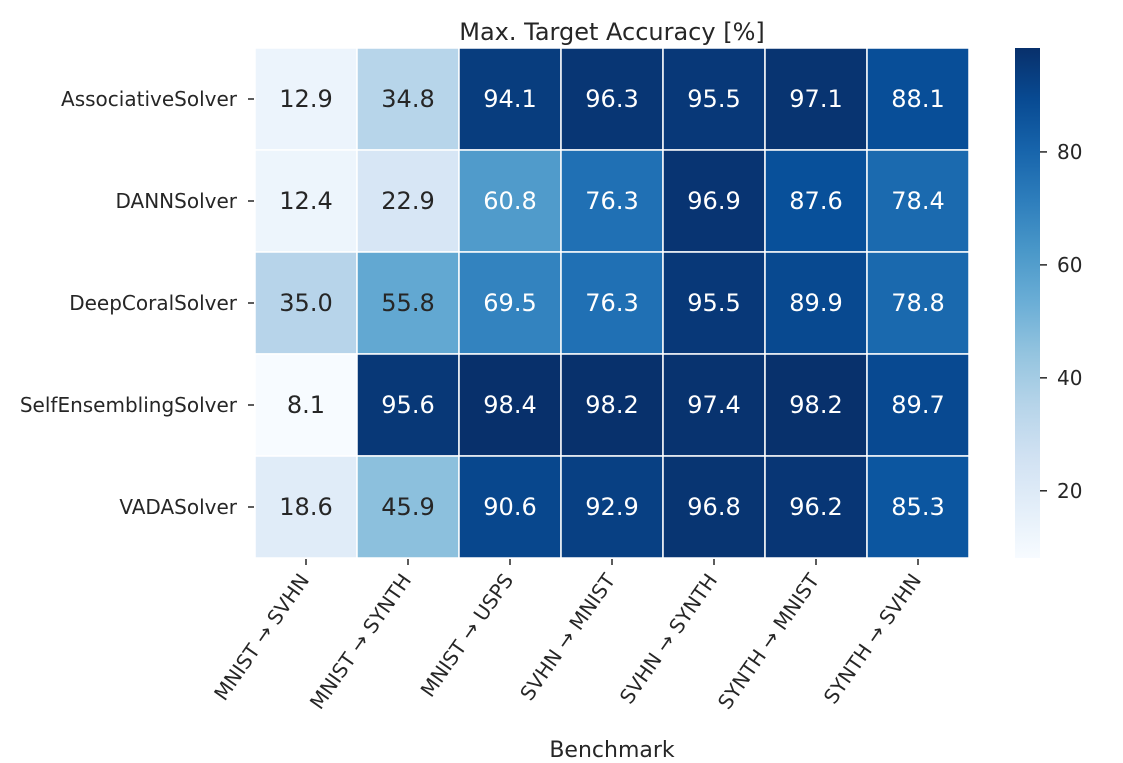  What do you see at coordinates (1027, 303) in the screenshot?
I see `colorbar-gradient` at bounding box center [1027, 303].